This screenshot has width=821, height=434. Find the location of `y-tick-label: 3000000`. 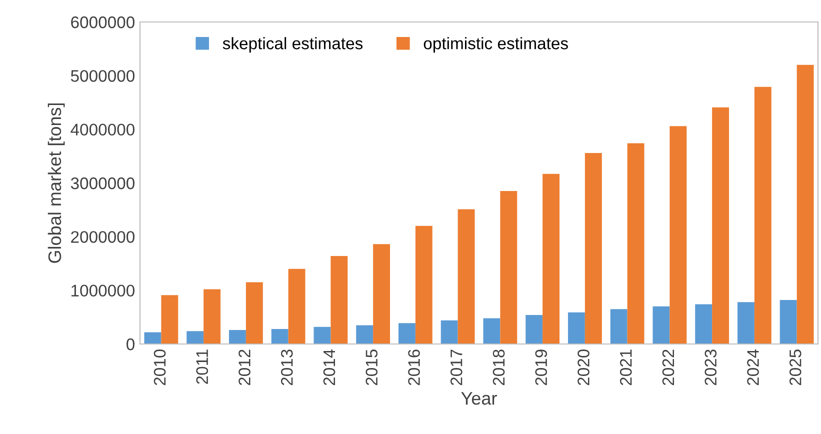

y-tick-label: 3000000 is located at coordinates (102, 183).